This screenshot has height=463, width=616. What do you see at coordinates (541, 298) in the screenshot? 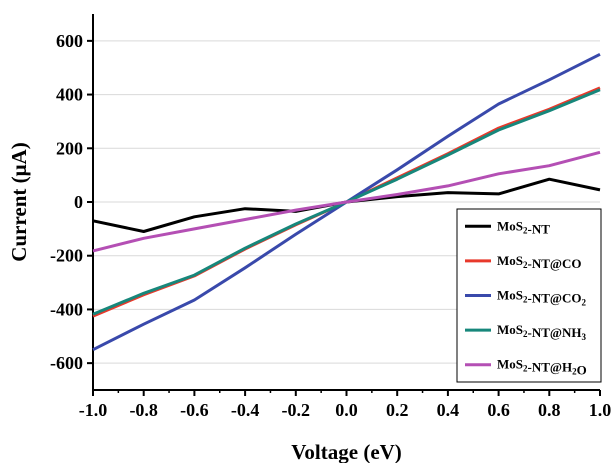
I see `legend-label: MoS2-NT@CO2` at bounding box center [541, 298].